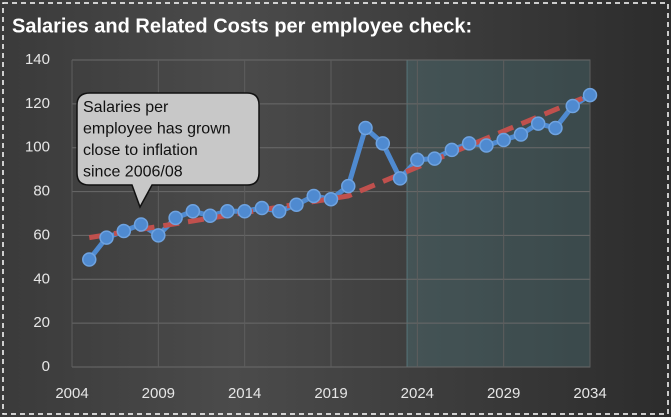 The image size is (671, 417). I want to click on y-tick-label: 20, so click(41, 322).